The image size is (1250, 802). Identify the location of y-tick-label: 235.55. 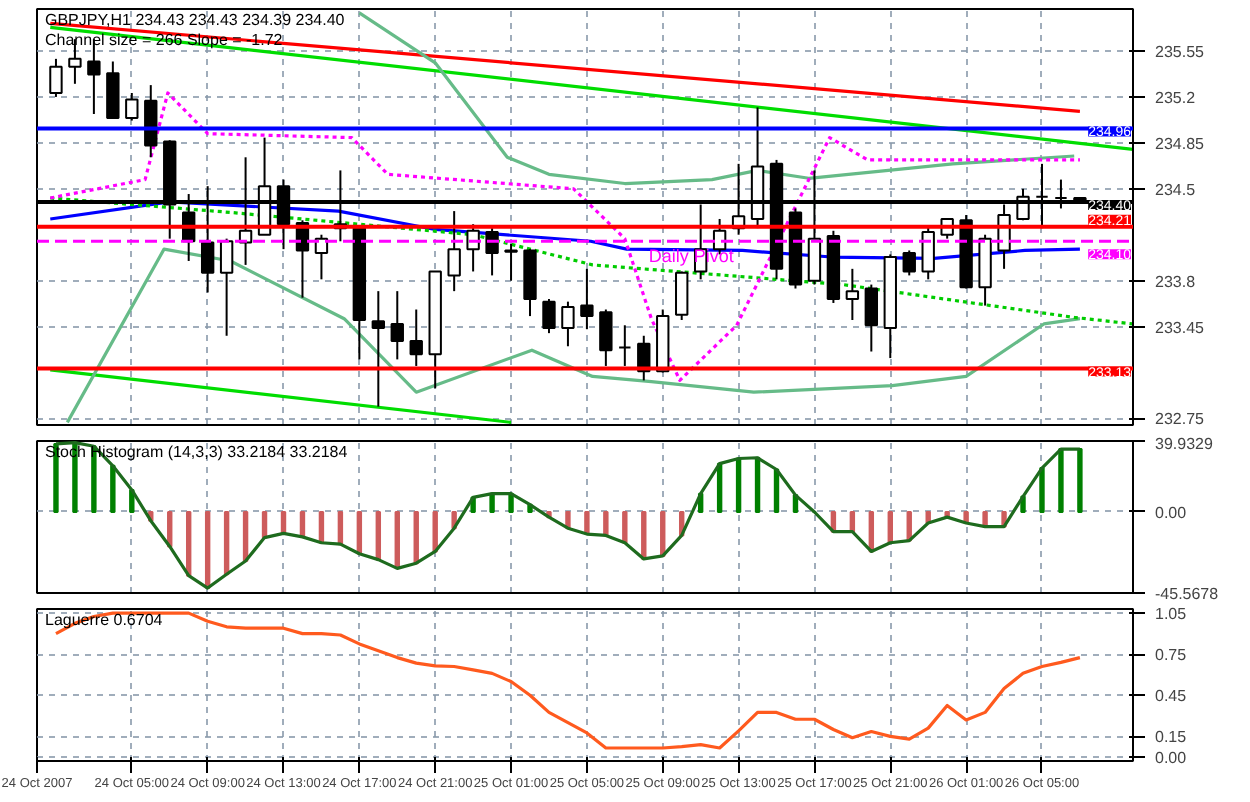
(1180, 51).